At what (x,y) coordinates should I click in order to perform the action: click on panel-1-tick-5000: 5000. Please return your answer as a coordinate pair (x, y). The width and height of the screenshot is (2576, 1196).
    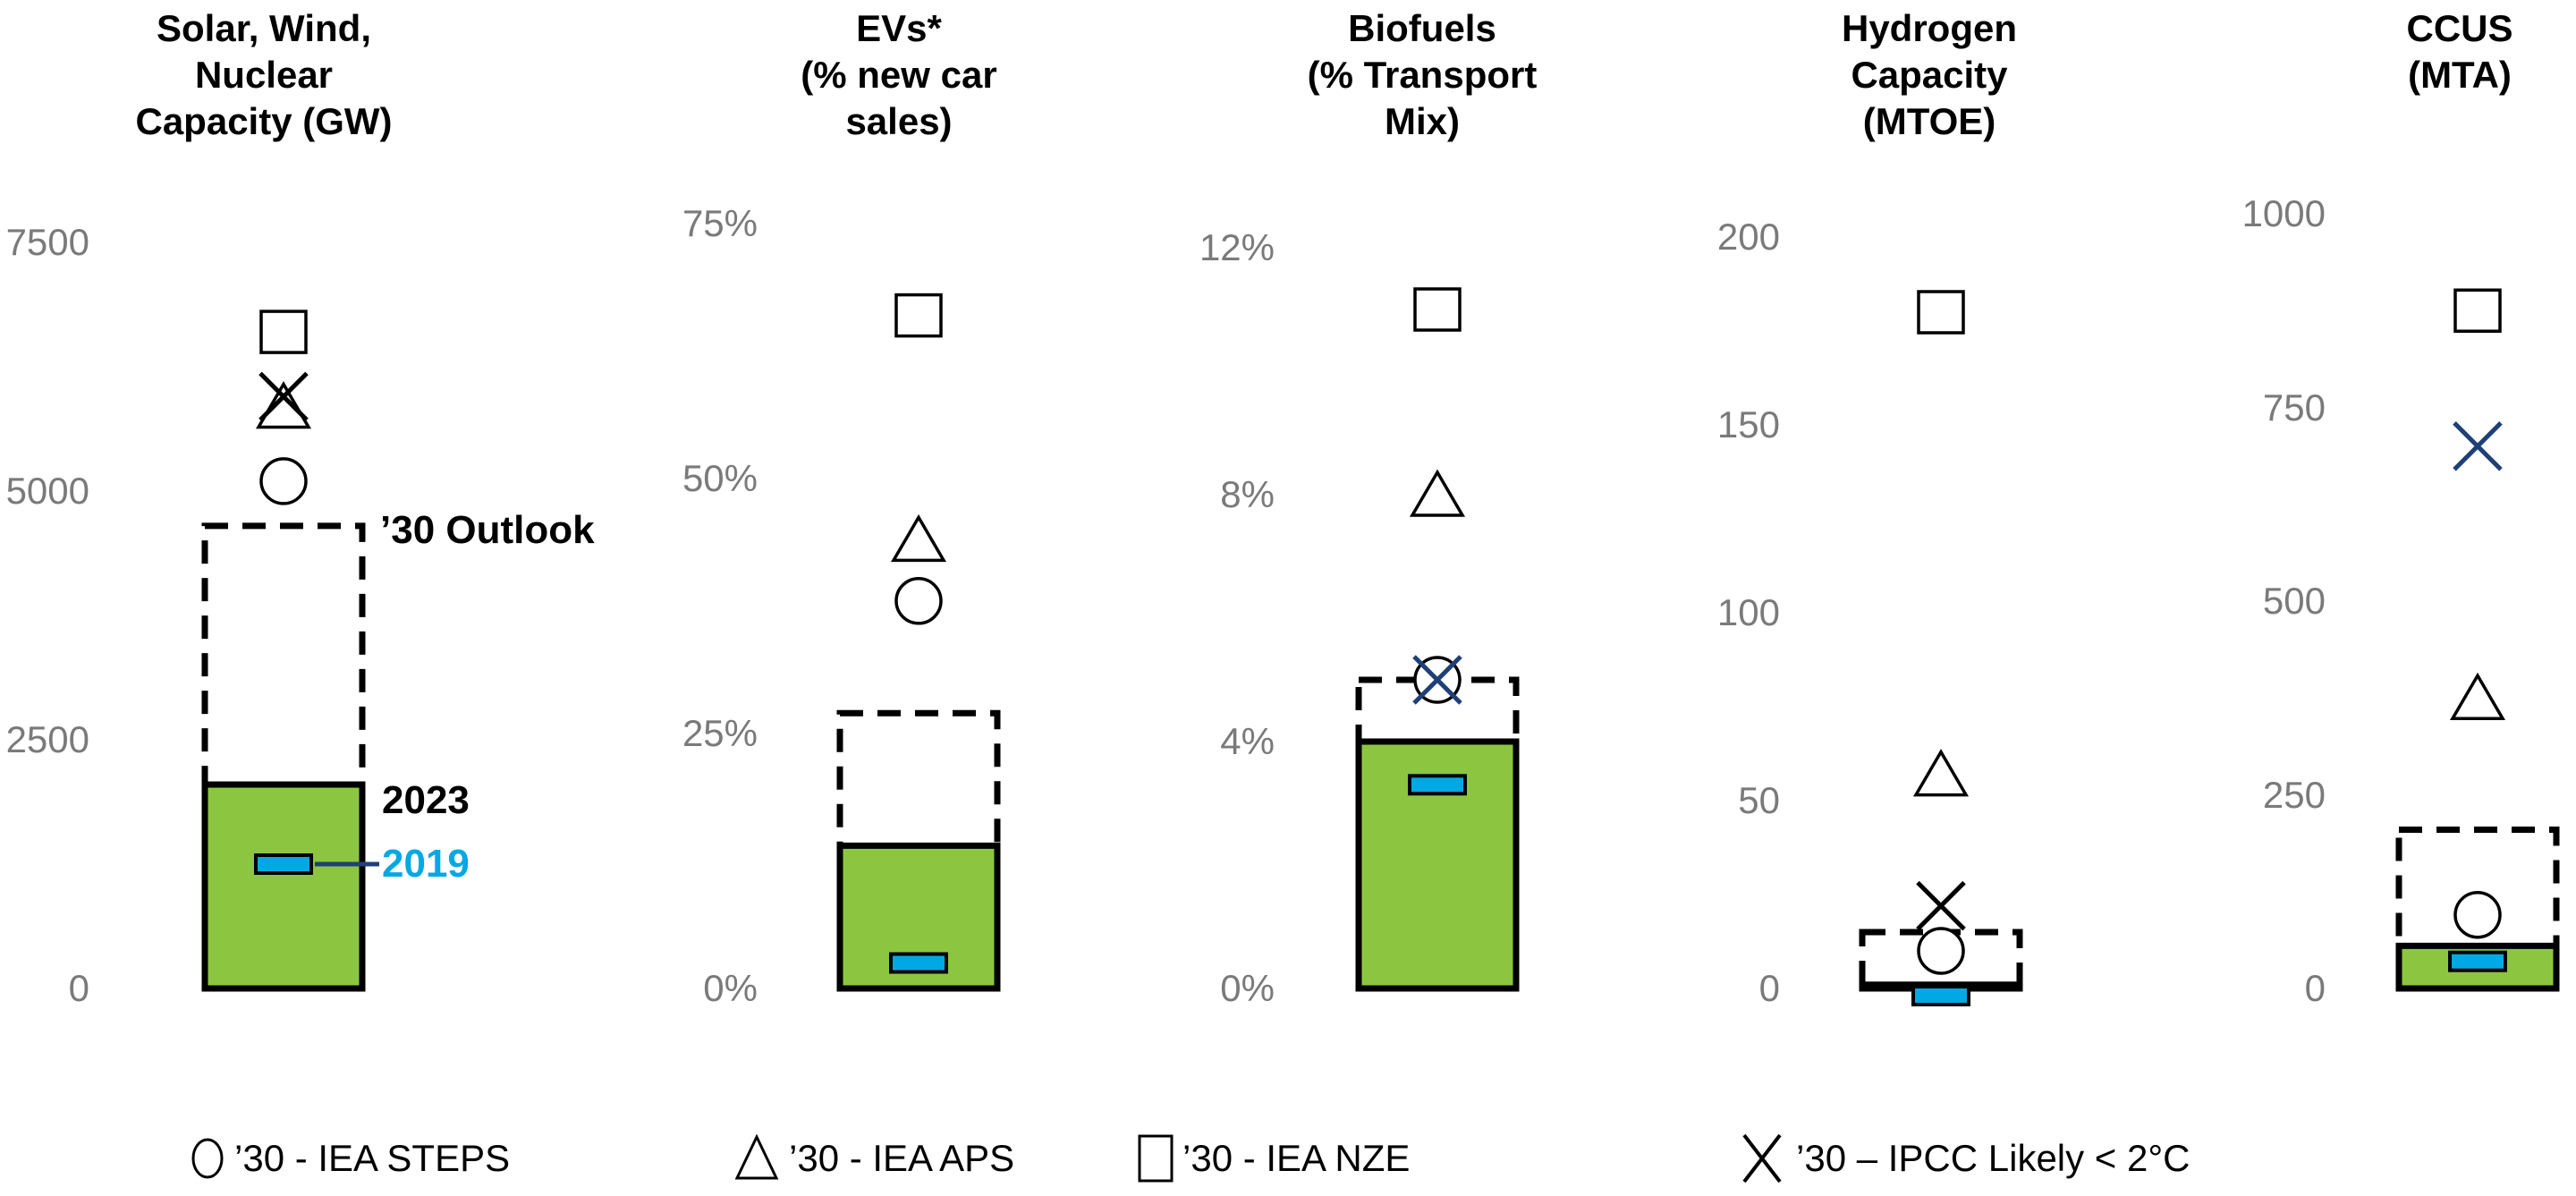
    Looking at the image, I should click on (47, 491).